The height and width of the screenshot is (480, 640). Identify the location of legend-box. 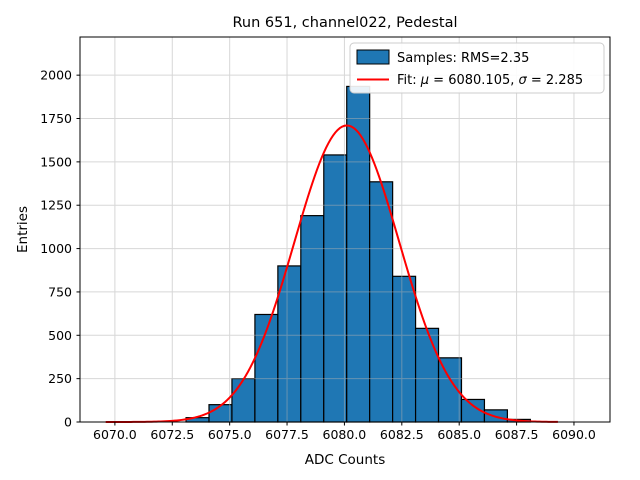
(477, 68).